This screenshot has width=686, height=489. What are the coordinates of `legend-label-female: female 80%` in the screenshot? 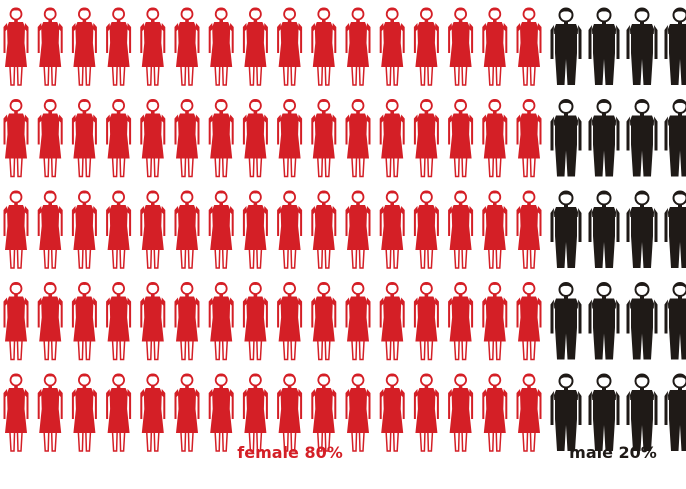 It's located at (289, 452).